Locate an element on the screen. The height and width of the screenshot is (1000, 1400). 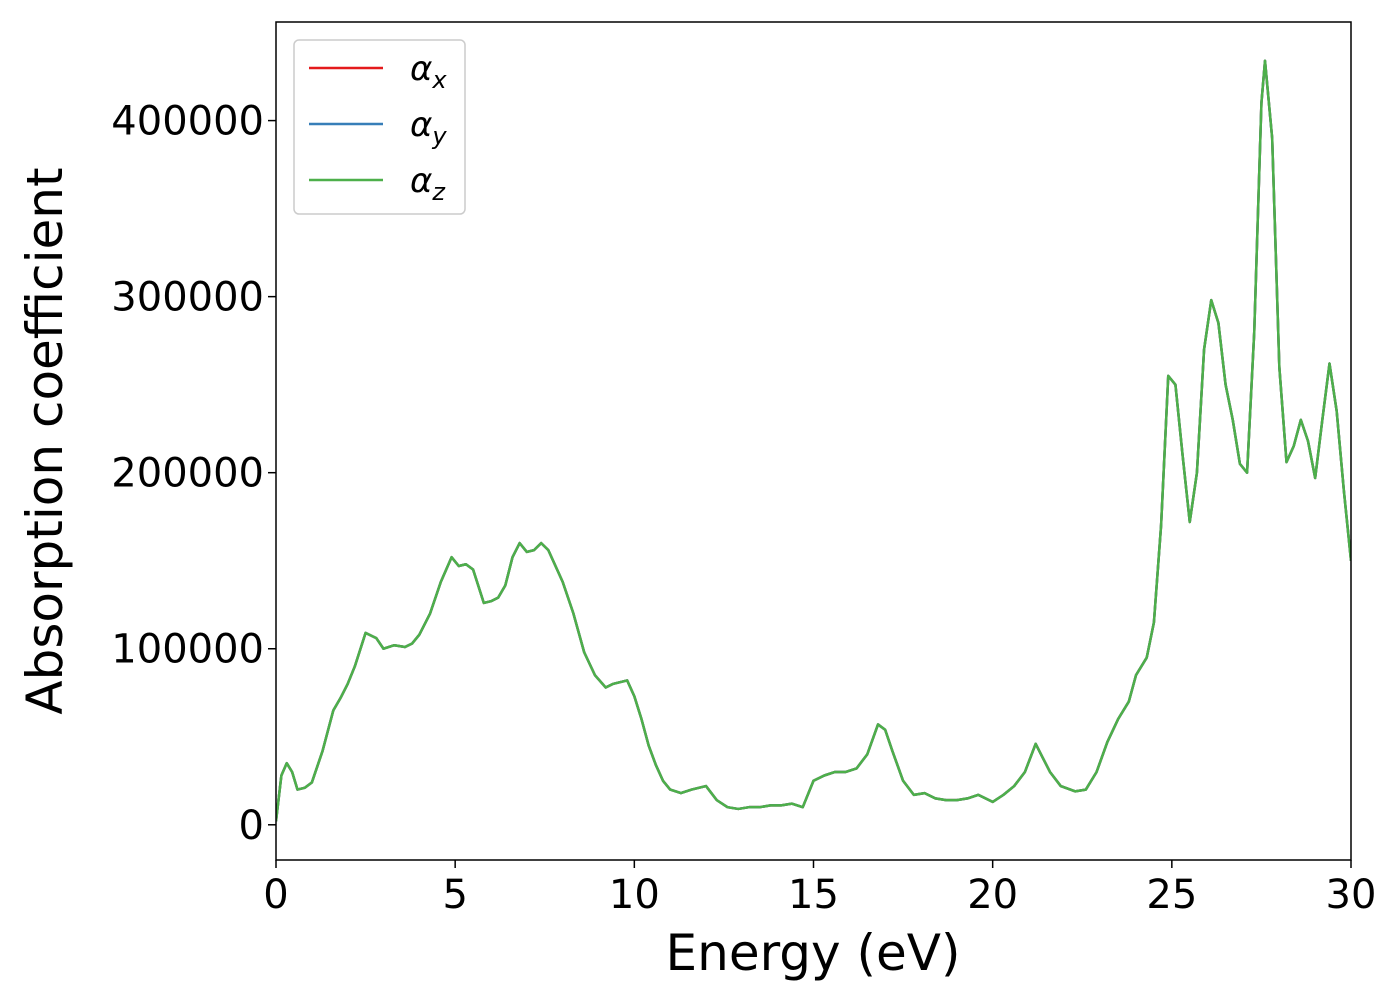
x-tick-label: 25 is located at coordinates (1171, 895).